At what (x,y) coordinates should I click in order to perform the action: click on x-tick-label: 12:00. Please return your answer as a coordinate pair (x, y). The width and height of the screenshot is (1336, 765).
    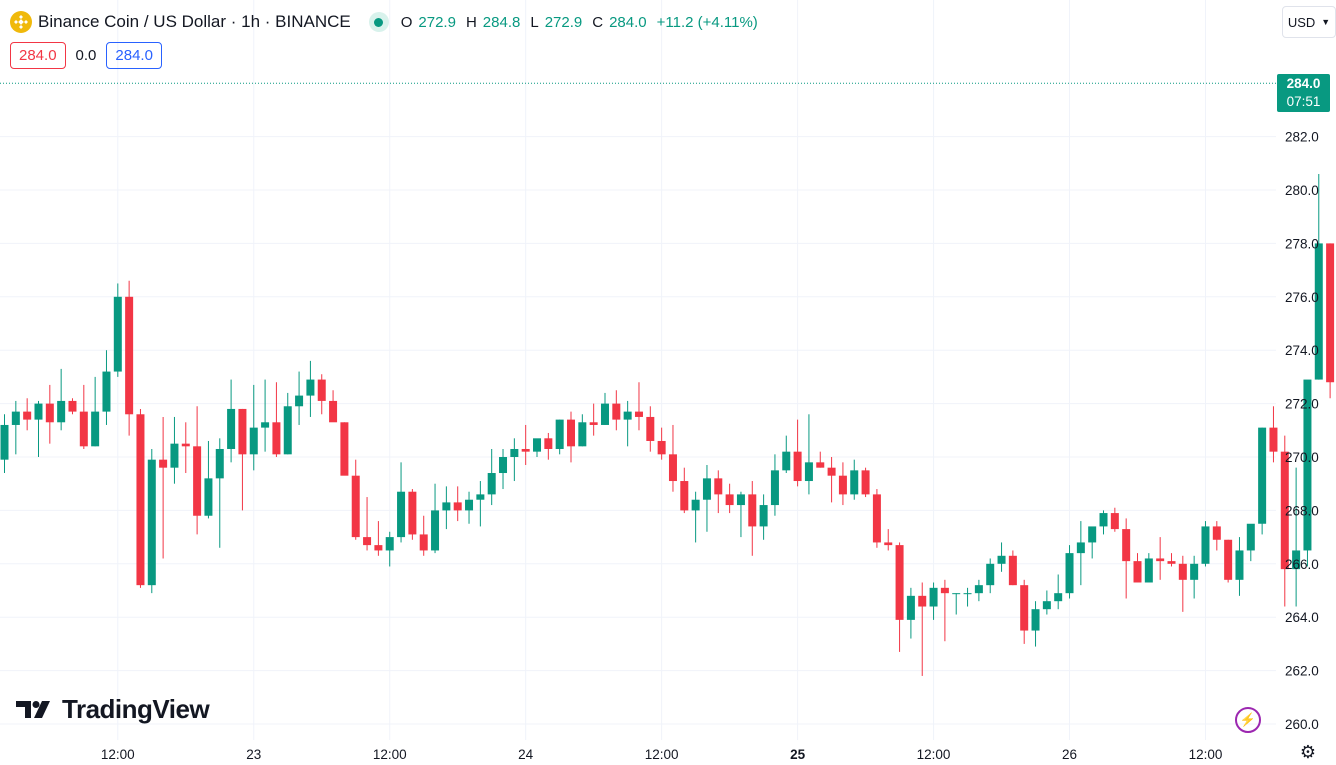
    Looking at the image, I should click on (390, 754).